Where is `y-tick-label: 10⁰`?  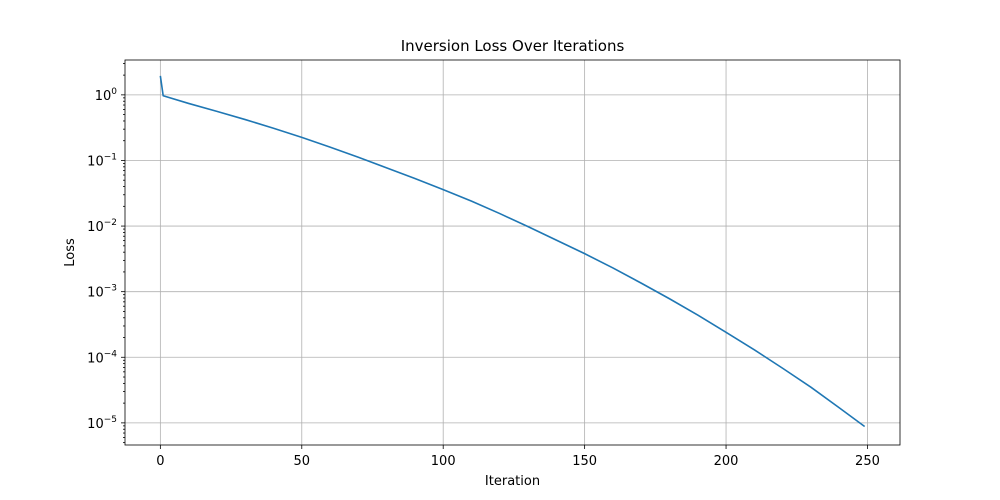 y-tick-label: 10⁰ is located at coordinates (106, 95).